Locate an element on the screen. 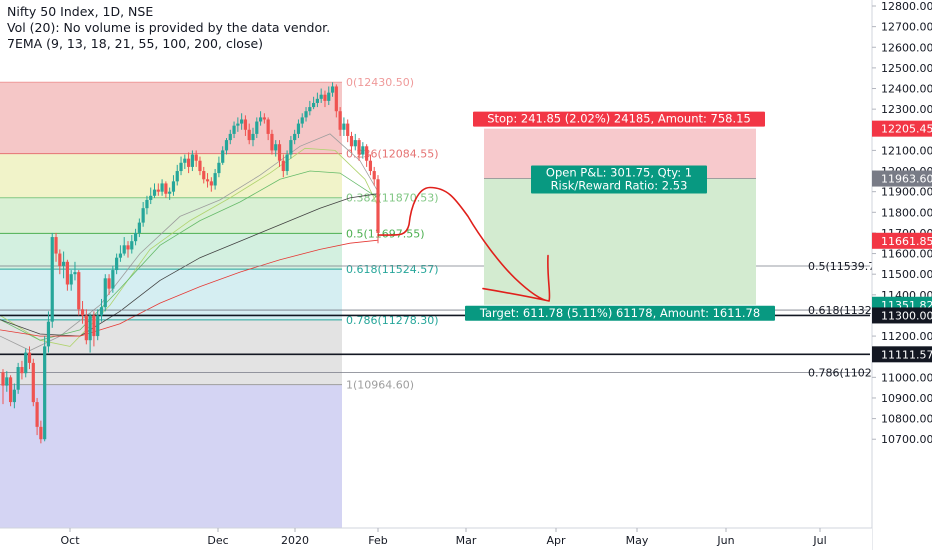 The width and height of the screenshot is (932, 555). time-tick-label: Feb is located at coordinates (377, 540).